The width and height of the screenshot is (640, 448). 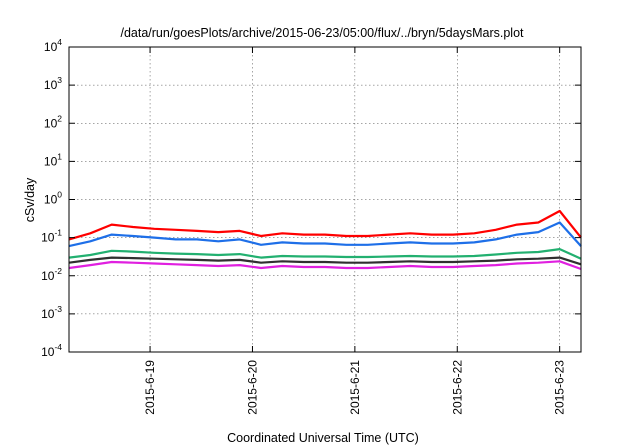 What do you see at coordinates (59, 42) in the screenshot?
I see `y-tick-label-exponent: 4` at bounding box center [59, 42].